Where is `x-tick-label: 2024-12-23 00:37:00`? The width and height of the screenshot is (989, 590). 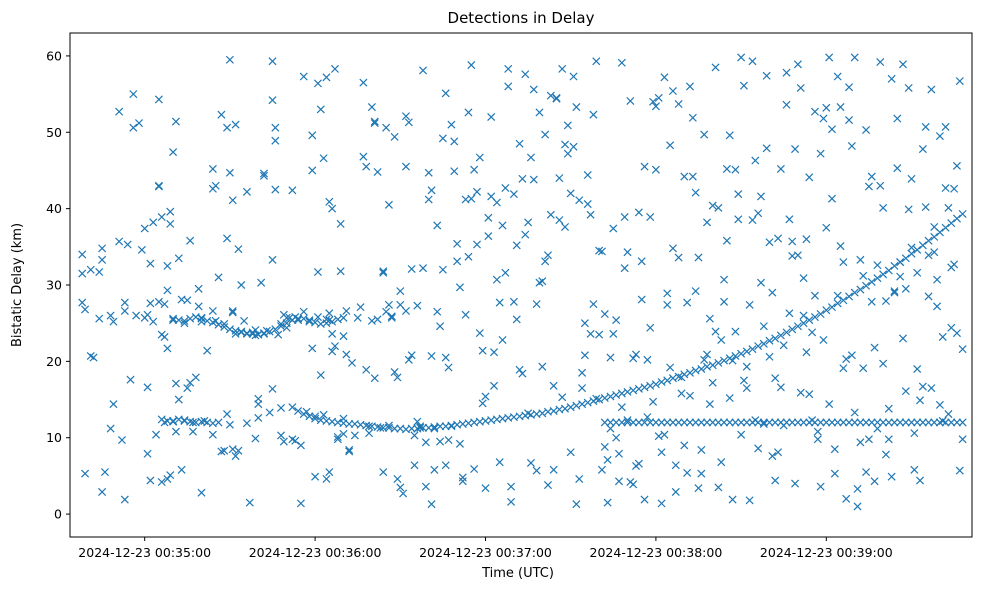 x-tick-label: 2024-12-23 00:37:00 is located at coordinates (485, 552).